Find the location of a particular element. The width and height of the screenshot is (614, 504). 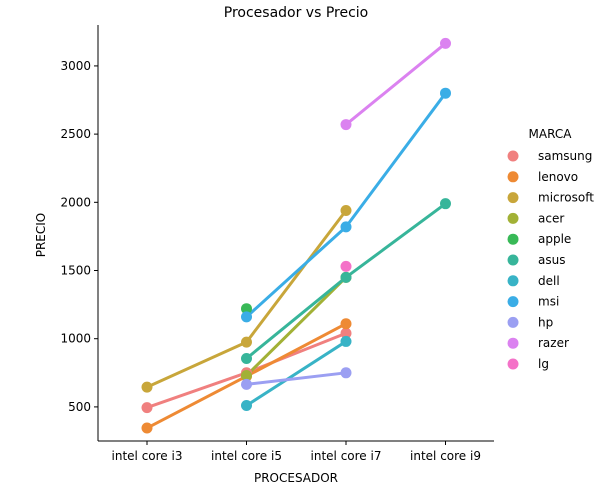

data-point-acer is located at coordinates (246, 376).